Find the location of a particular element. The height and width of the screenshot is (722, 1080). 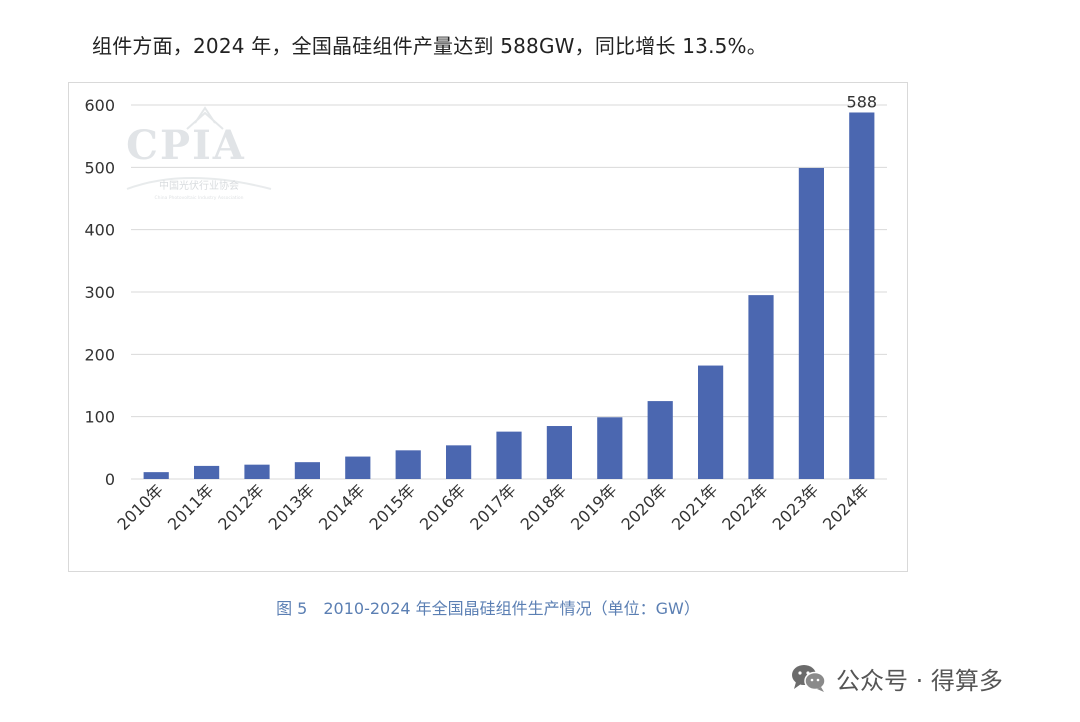

bar-2010年 is located at coordinates (156, 475).